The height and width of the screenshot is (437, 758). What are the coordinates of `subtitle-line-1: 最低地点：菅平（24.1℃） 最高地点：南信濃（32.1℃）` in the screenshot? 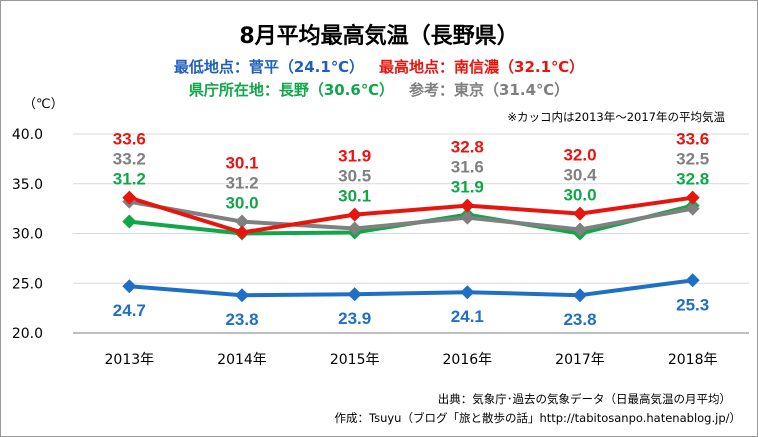 It's located at (379, 67).